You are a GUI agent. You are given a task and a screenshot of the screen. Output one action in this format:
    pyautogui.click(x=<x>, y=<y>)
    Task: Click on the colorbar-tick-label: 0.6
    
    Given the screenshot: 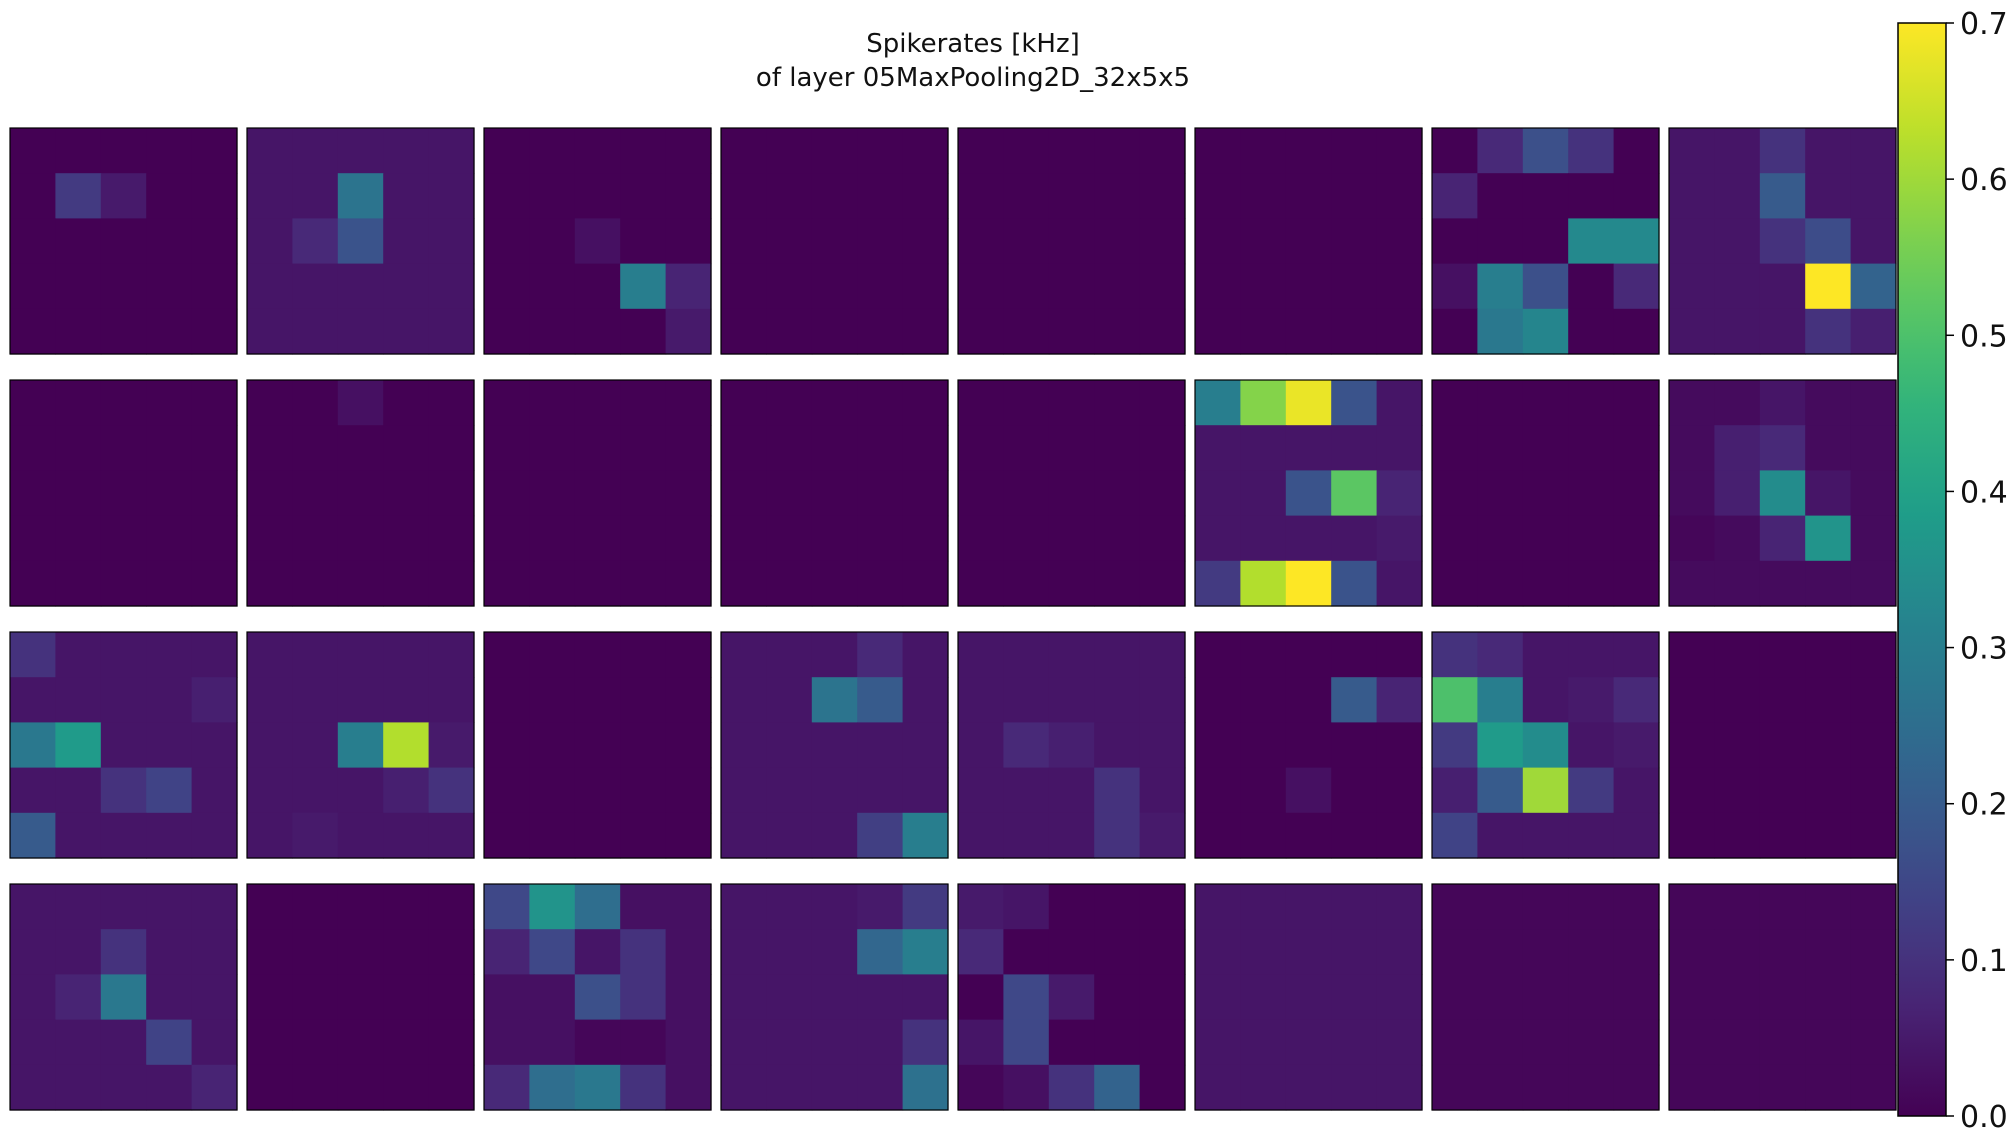 What is the action you would take?
    pyautogui.click(x=1984, y=180)
    